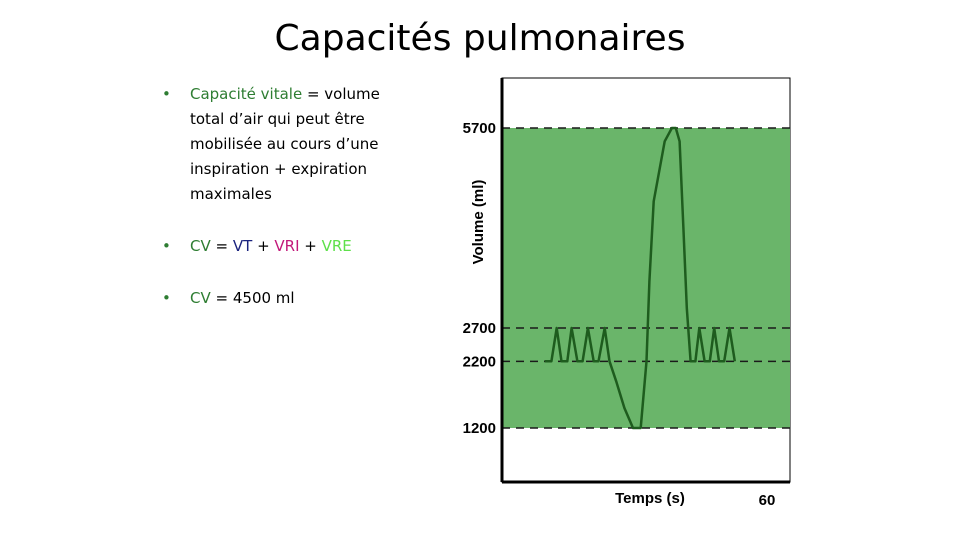 This screenshot has width=960, height=545. Describe the element at coordinates (650, 498) in the screenshot. I see `x-axis-label: Temps (s)` at that location.